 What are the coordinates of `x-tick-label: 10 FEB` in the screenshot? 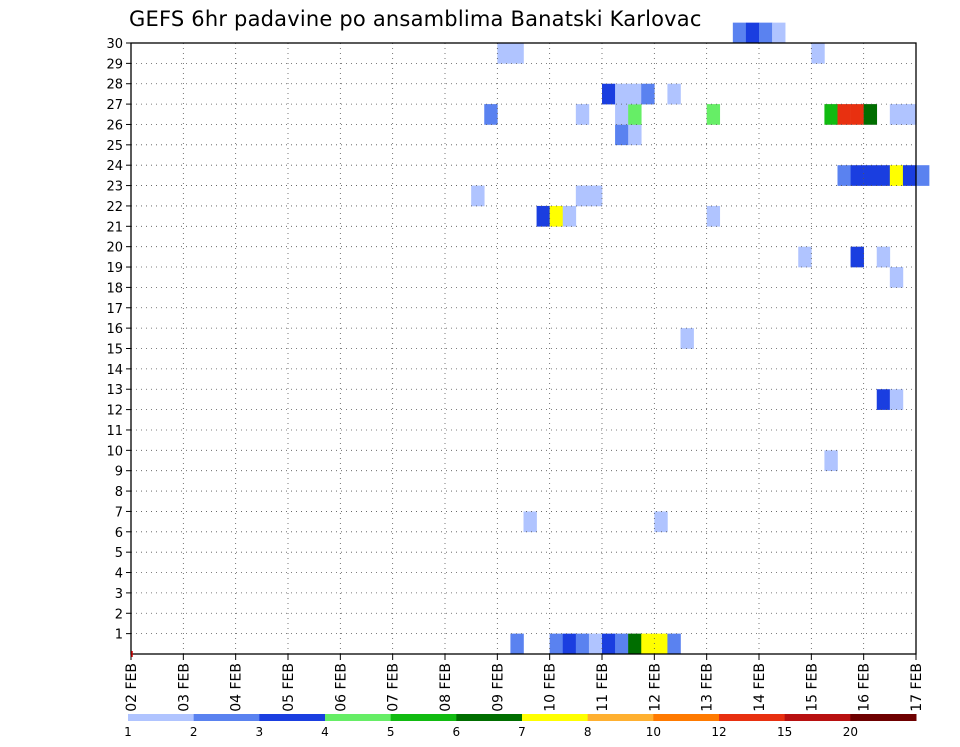 It's located at (551, 687).